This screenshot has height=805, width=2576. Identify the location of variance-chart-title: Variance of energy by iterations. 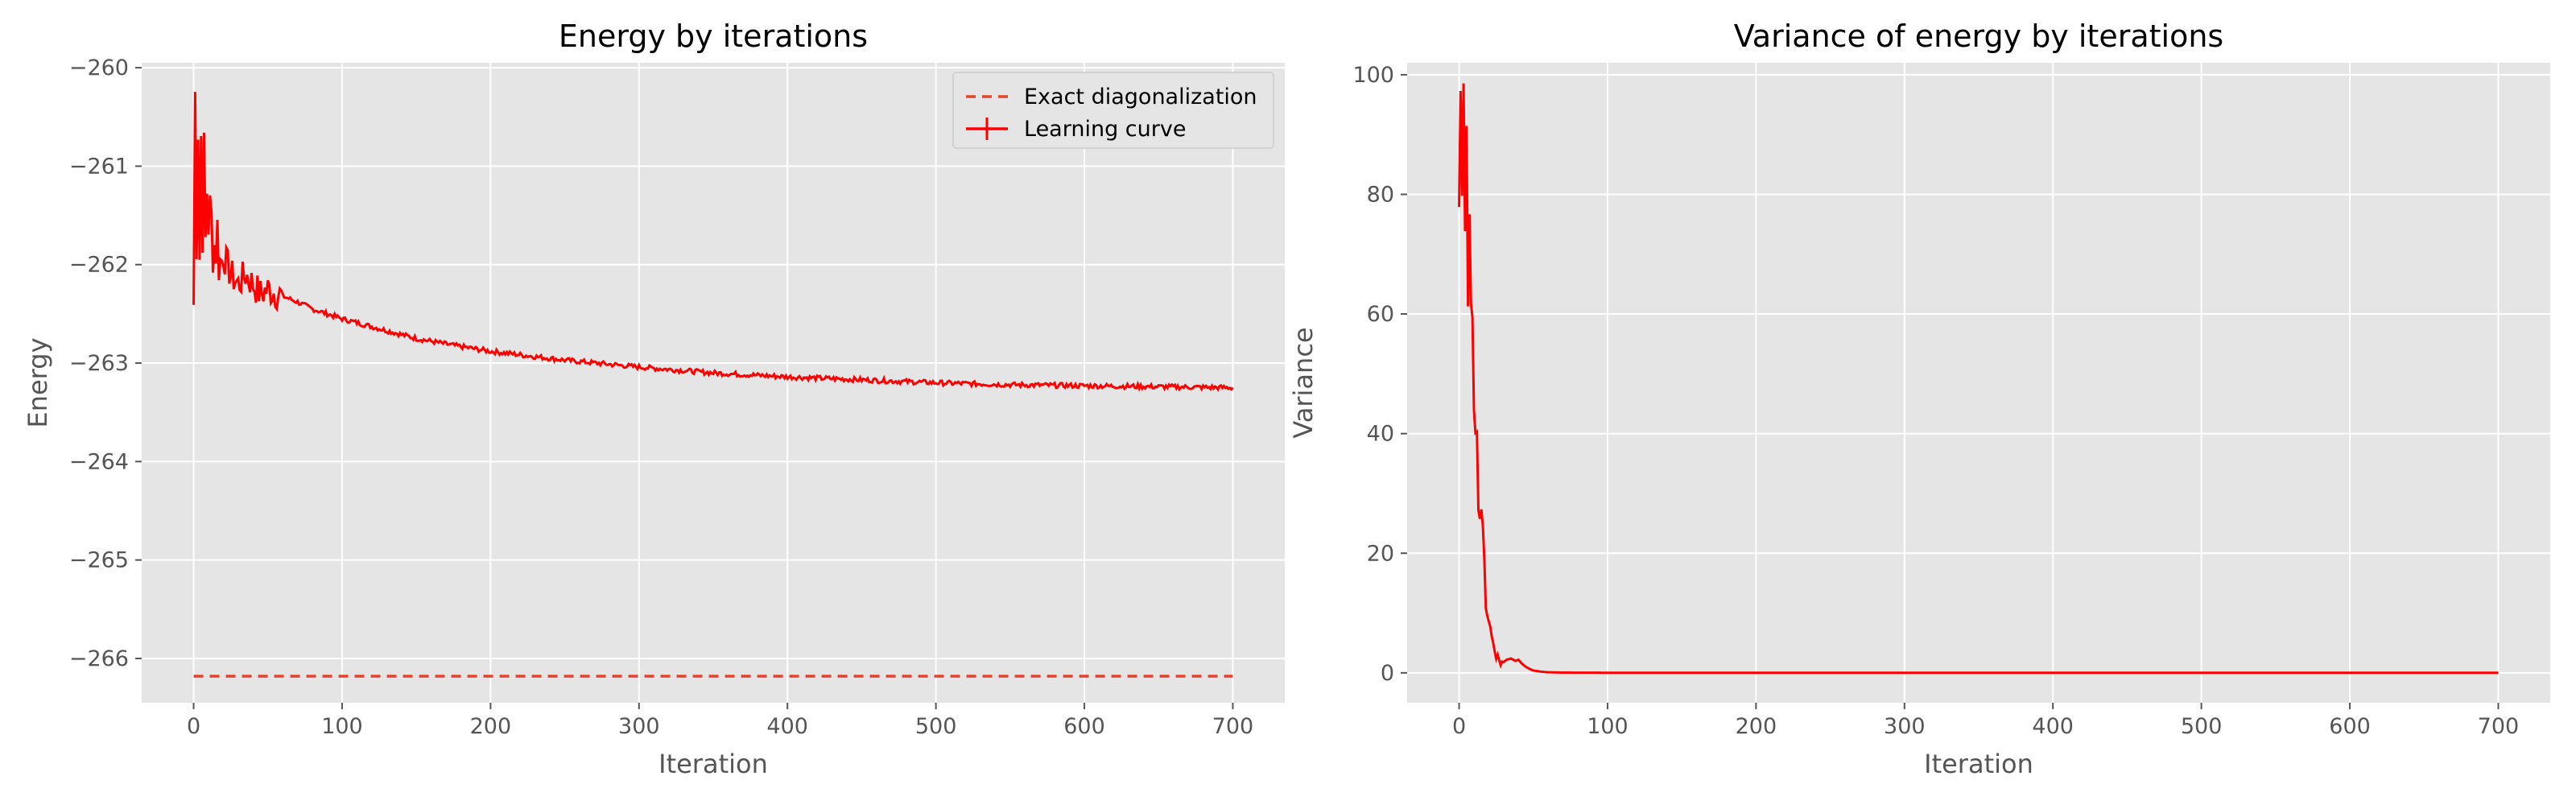
(1978, 36).